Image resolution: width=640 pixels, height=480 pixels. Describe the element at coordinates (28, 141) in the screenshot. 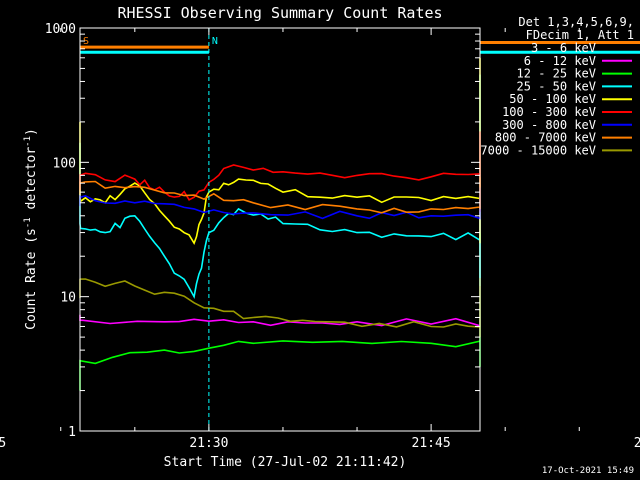

I see `y-axis-label-sup2: -1` at that location.